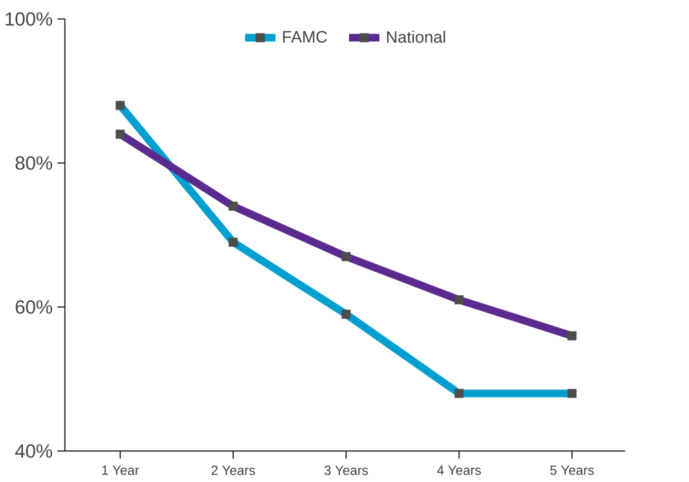 This screenshot has height=482, width=689. What do you see at coordinates (572, 470) in the screenshot?
I see `x-tick-label: 5 Years` at bounding box center [572, 470].